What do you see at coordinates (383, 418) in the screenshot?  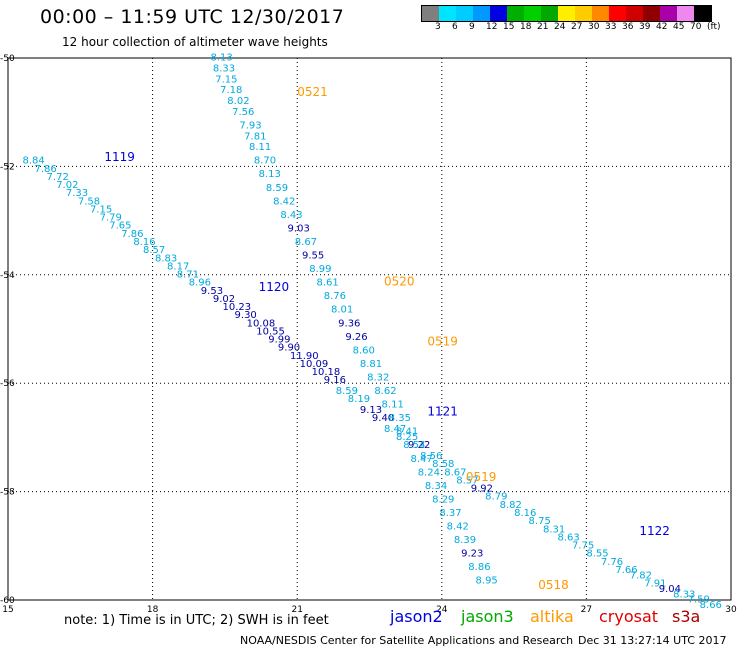 I see `wave-height-value: 9.40` at bounding box center [383, 418].